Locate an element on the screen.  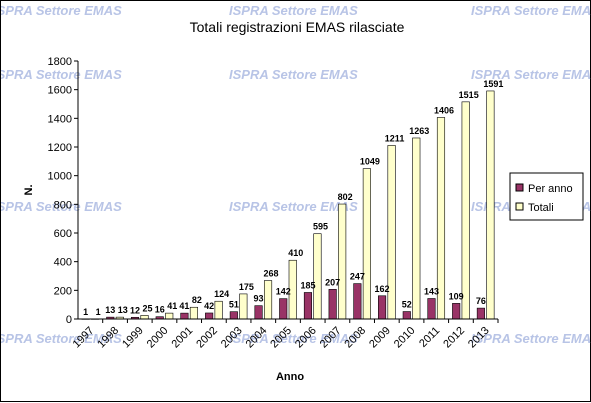
y-axis-ticks: 0 200 400 600 800 1000 1200 1400 1600 1800 is located at coordinates (63, 191).